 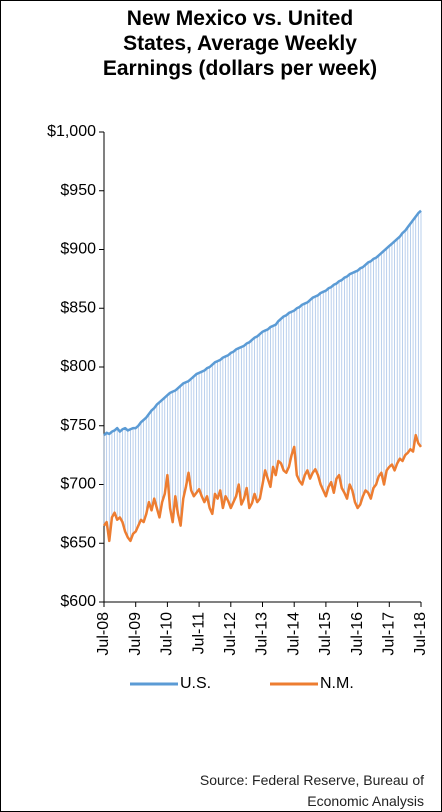 What do you see at coordinates (337, 683) in the screenshot?
I see `legend-label: N.M.` at bounding box center [337, 683].